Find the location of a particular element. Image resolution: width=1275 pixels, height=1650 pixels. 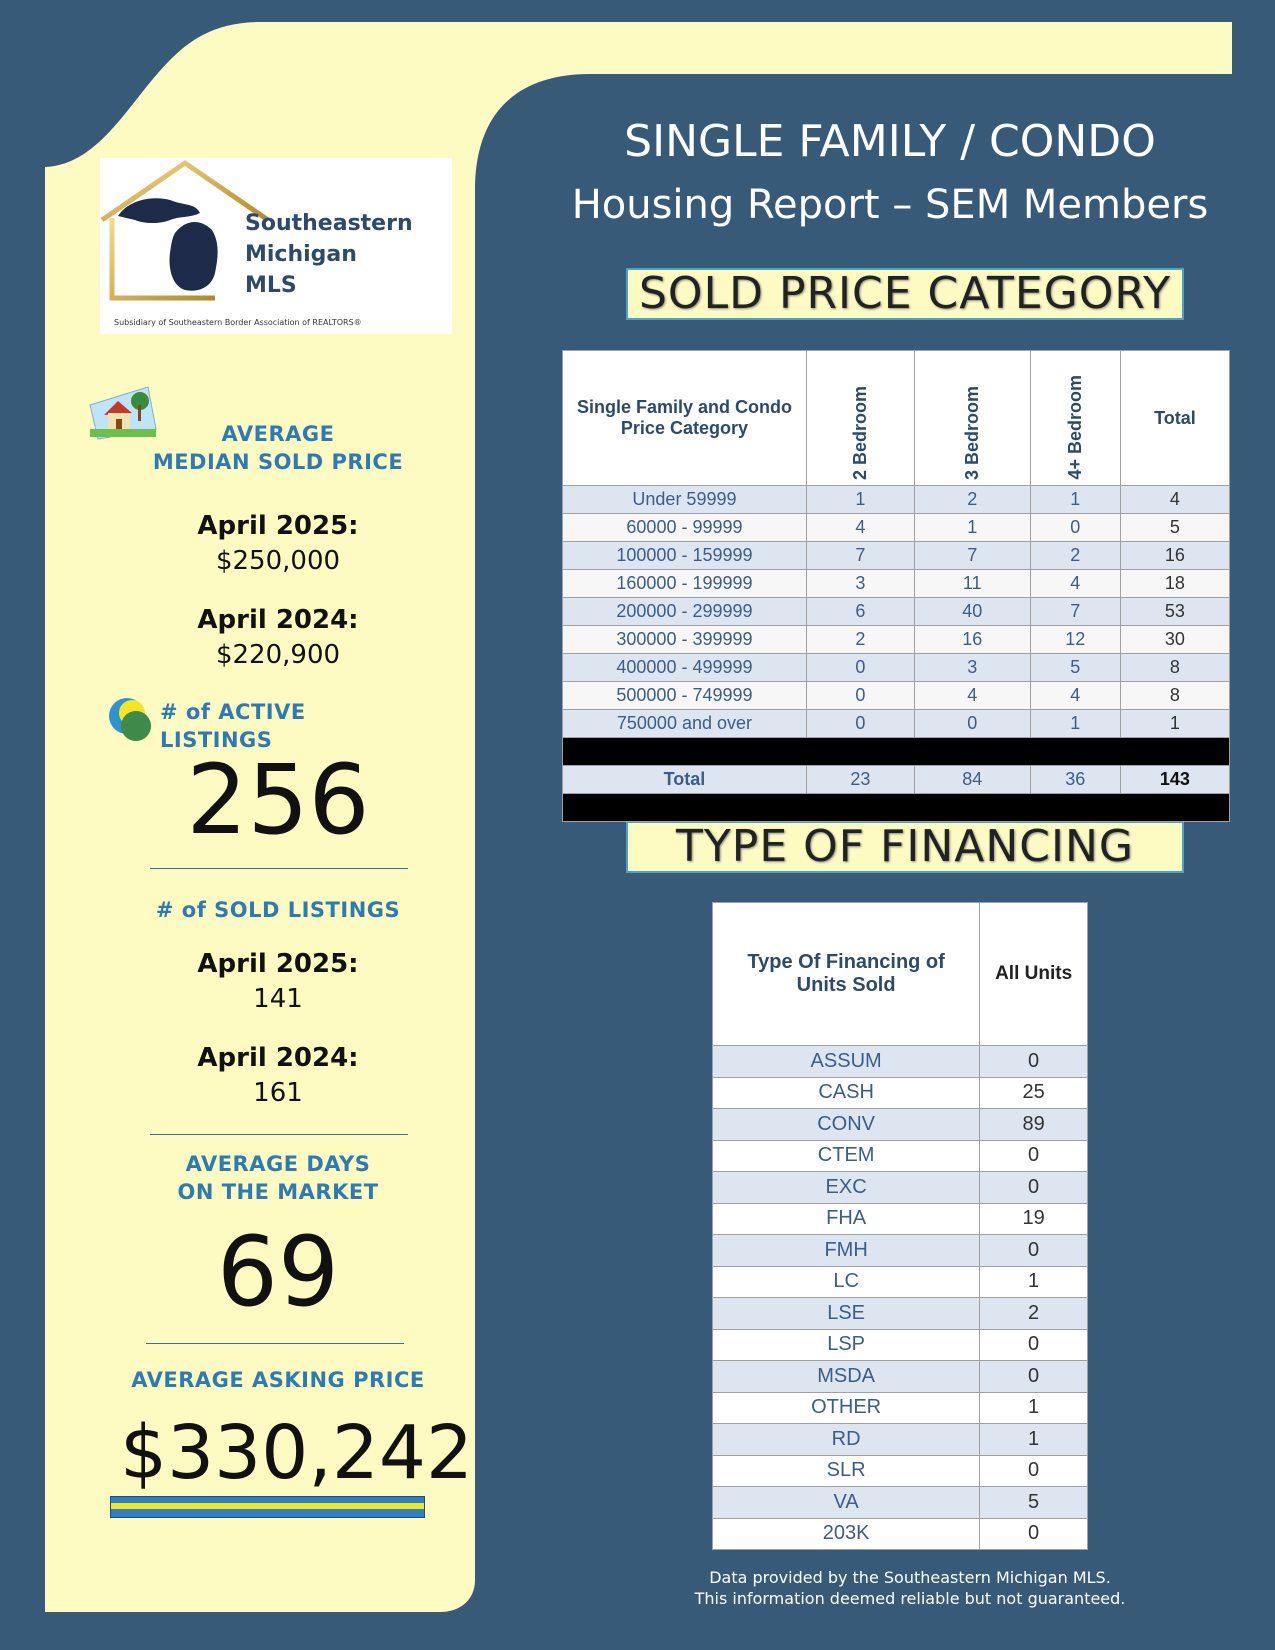

price-table-row: 500000 - 749999 0 4 4 8 is located at coordinates (896, 695).